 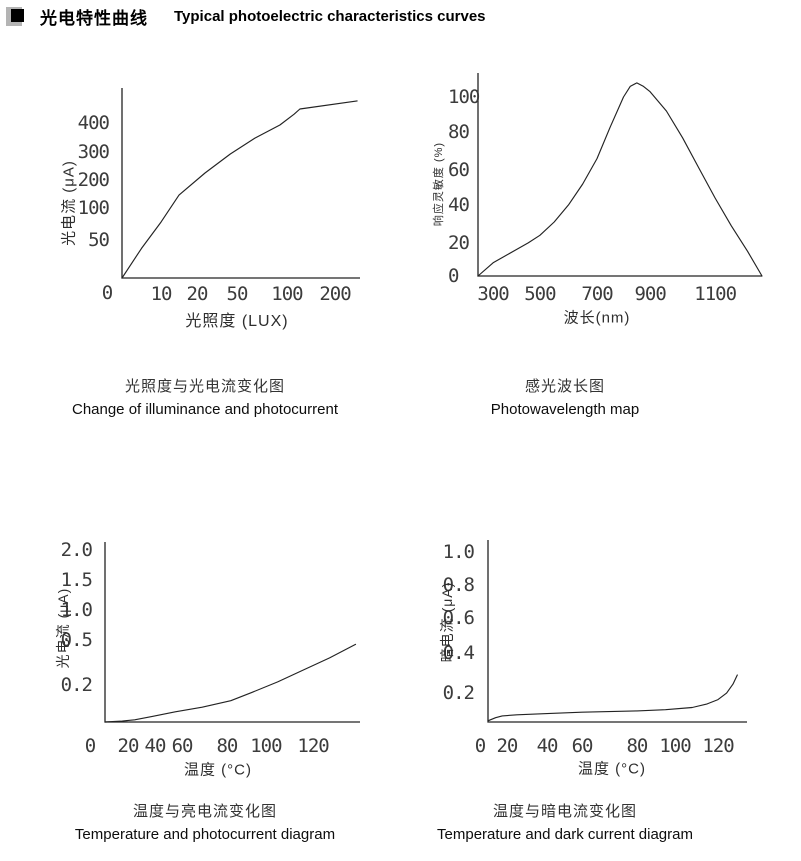 I want to click on y-axis-title-photocurrent: 光电流 (μA), so click(x=69, y=203).